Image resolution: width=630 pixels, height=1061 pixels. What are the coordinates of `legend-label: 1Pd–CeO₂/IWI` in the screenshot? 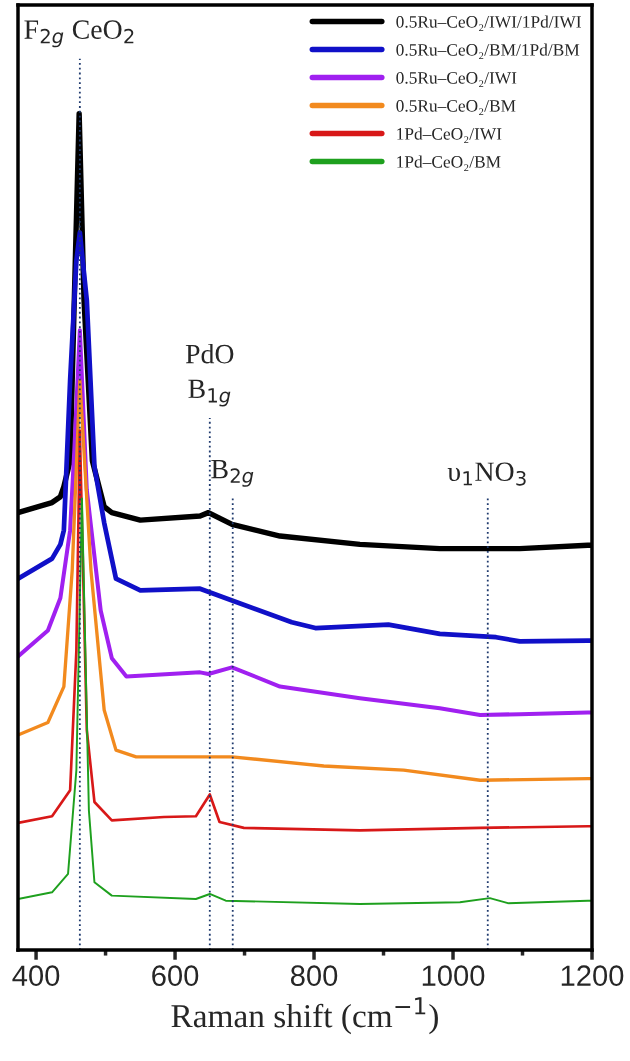 It's located at (449, 135).